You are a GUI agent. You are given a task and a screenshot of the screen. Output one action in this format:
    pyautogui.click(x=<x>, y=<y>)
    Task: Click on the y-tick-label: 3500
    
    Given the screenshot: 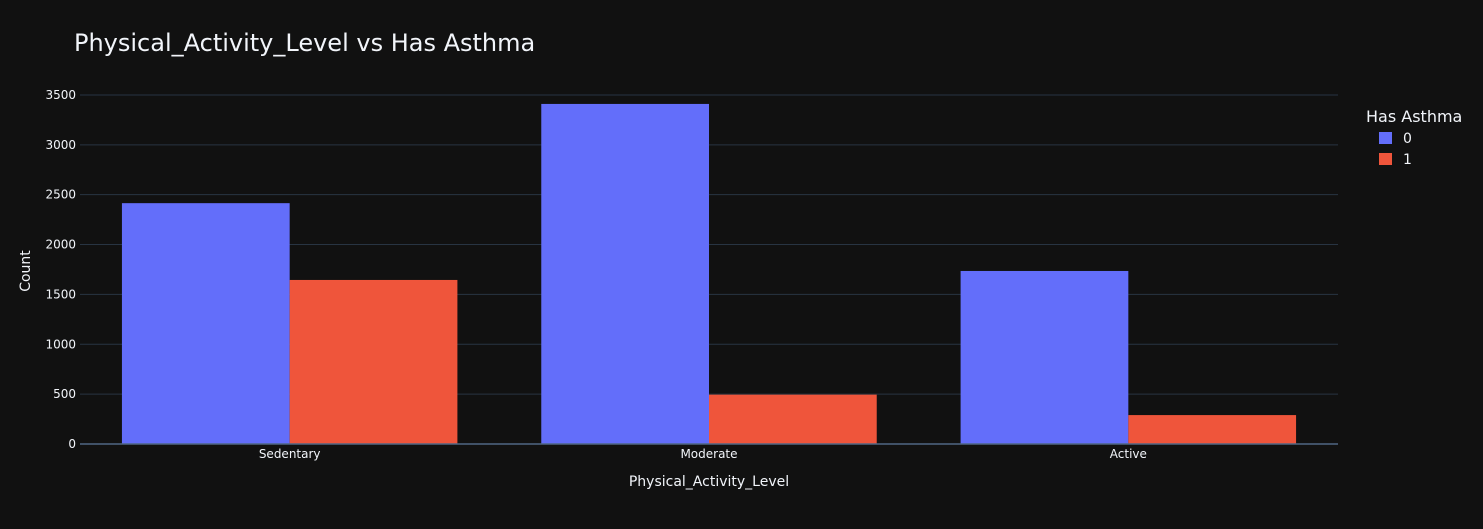 What is the action you would take?
    pyautogui.click(x=60, y=95)
    